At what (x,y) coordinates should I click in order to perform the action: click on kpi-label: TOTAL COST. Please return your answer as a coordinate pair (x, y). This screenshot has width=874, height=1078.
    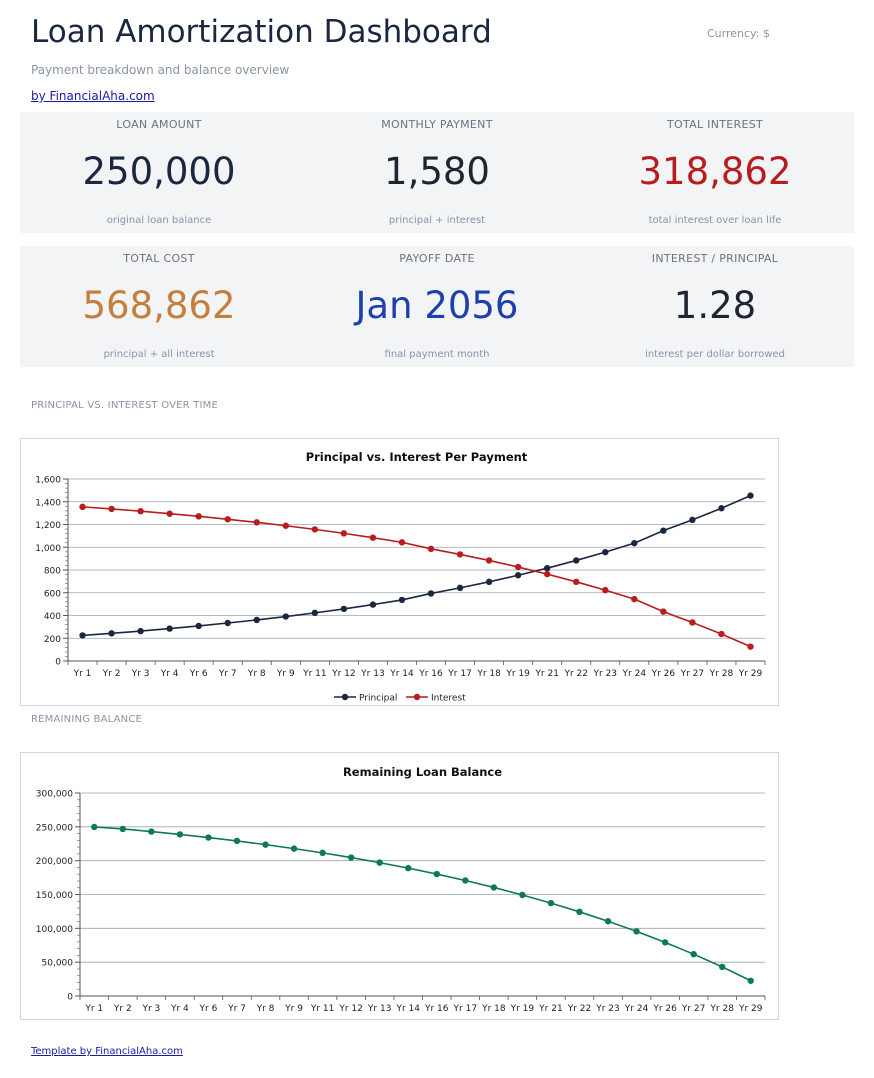
    Looking at the image, I should click on (159, 258).